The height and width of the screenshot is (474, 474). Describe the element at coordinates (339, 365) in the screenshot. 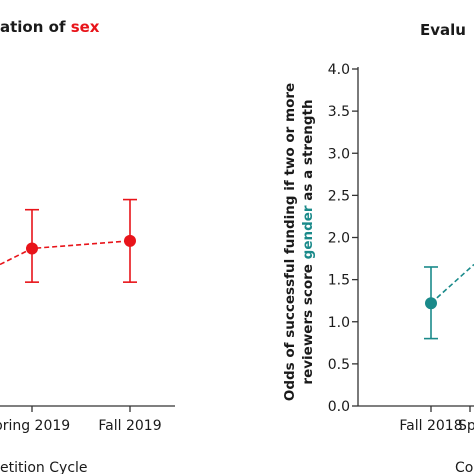

I see `right-y-tick-label: 0.5` at that location.